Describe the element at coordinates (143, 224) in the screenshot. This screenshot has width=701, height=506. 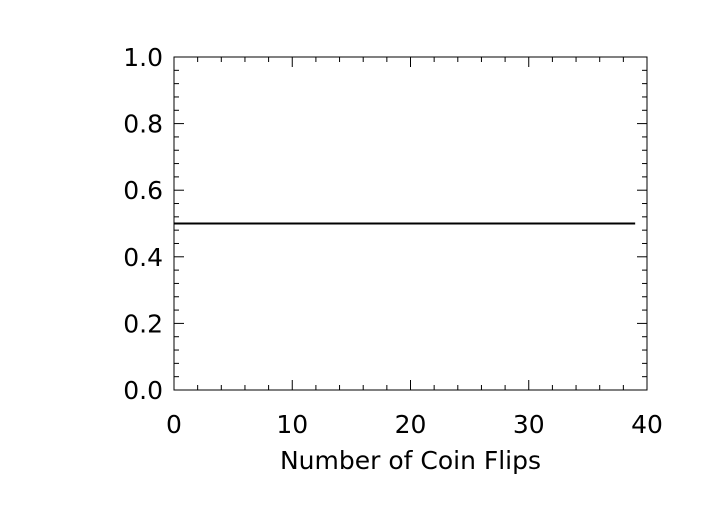
I see `y-tick-labels: 0.0 0.2 0.4 0.6 0.8 1.0` at that location.